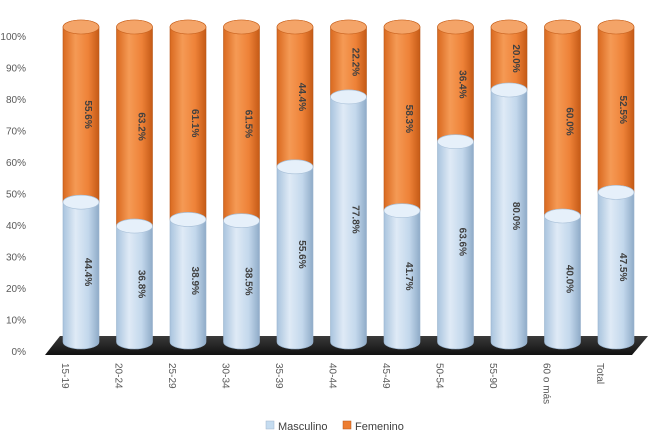 This screenshot has width=665, height=439. Describe the element at coordinates (16, 289) in the screenshot. I see `y-tick-label: 20%` at that location.